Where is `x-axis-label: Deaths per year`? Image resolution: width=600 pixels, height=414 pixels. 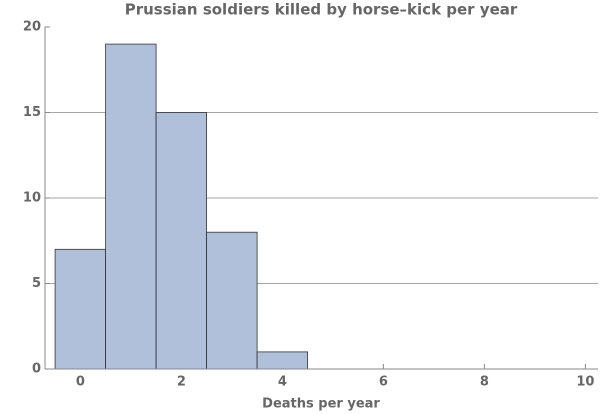 x-axis-label: Deaths per year is located at coordinates (321, 404).